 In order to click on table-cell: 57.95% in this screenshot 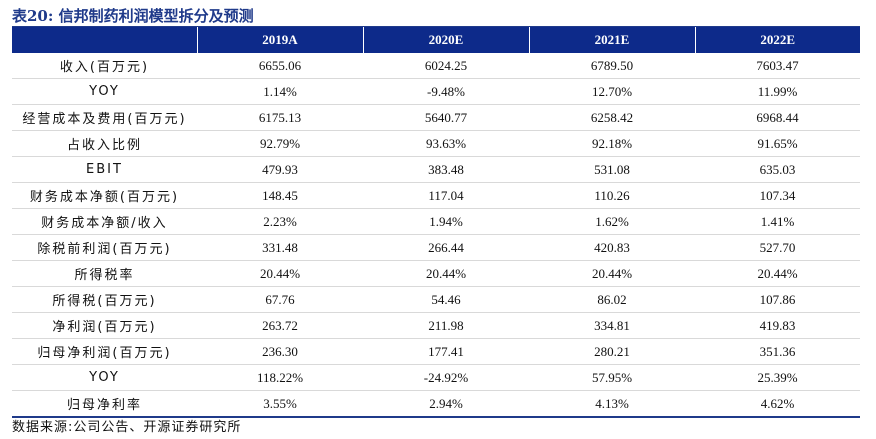, I will do `click(612, 377)`.